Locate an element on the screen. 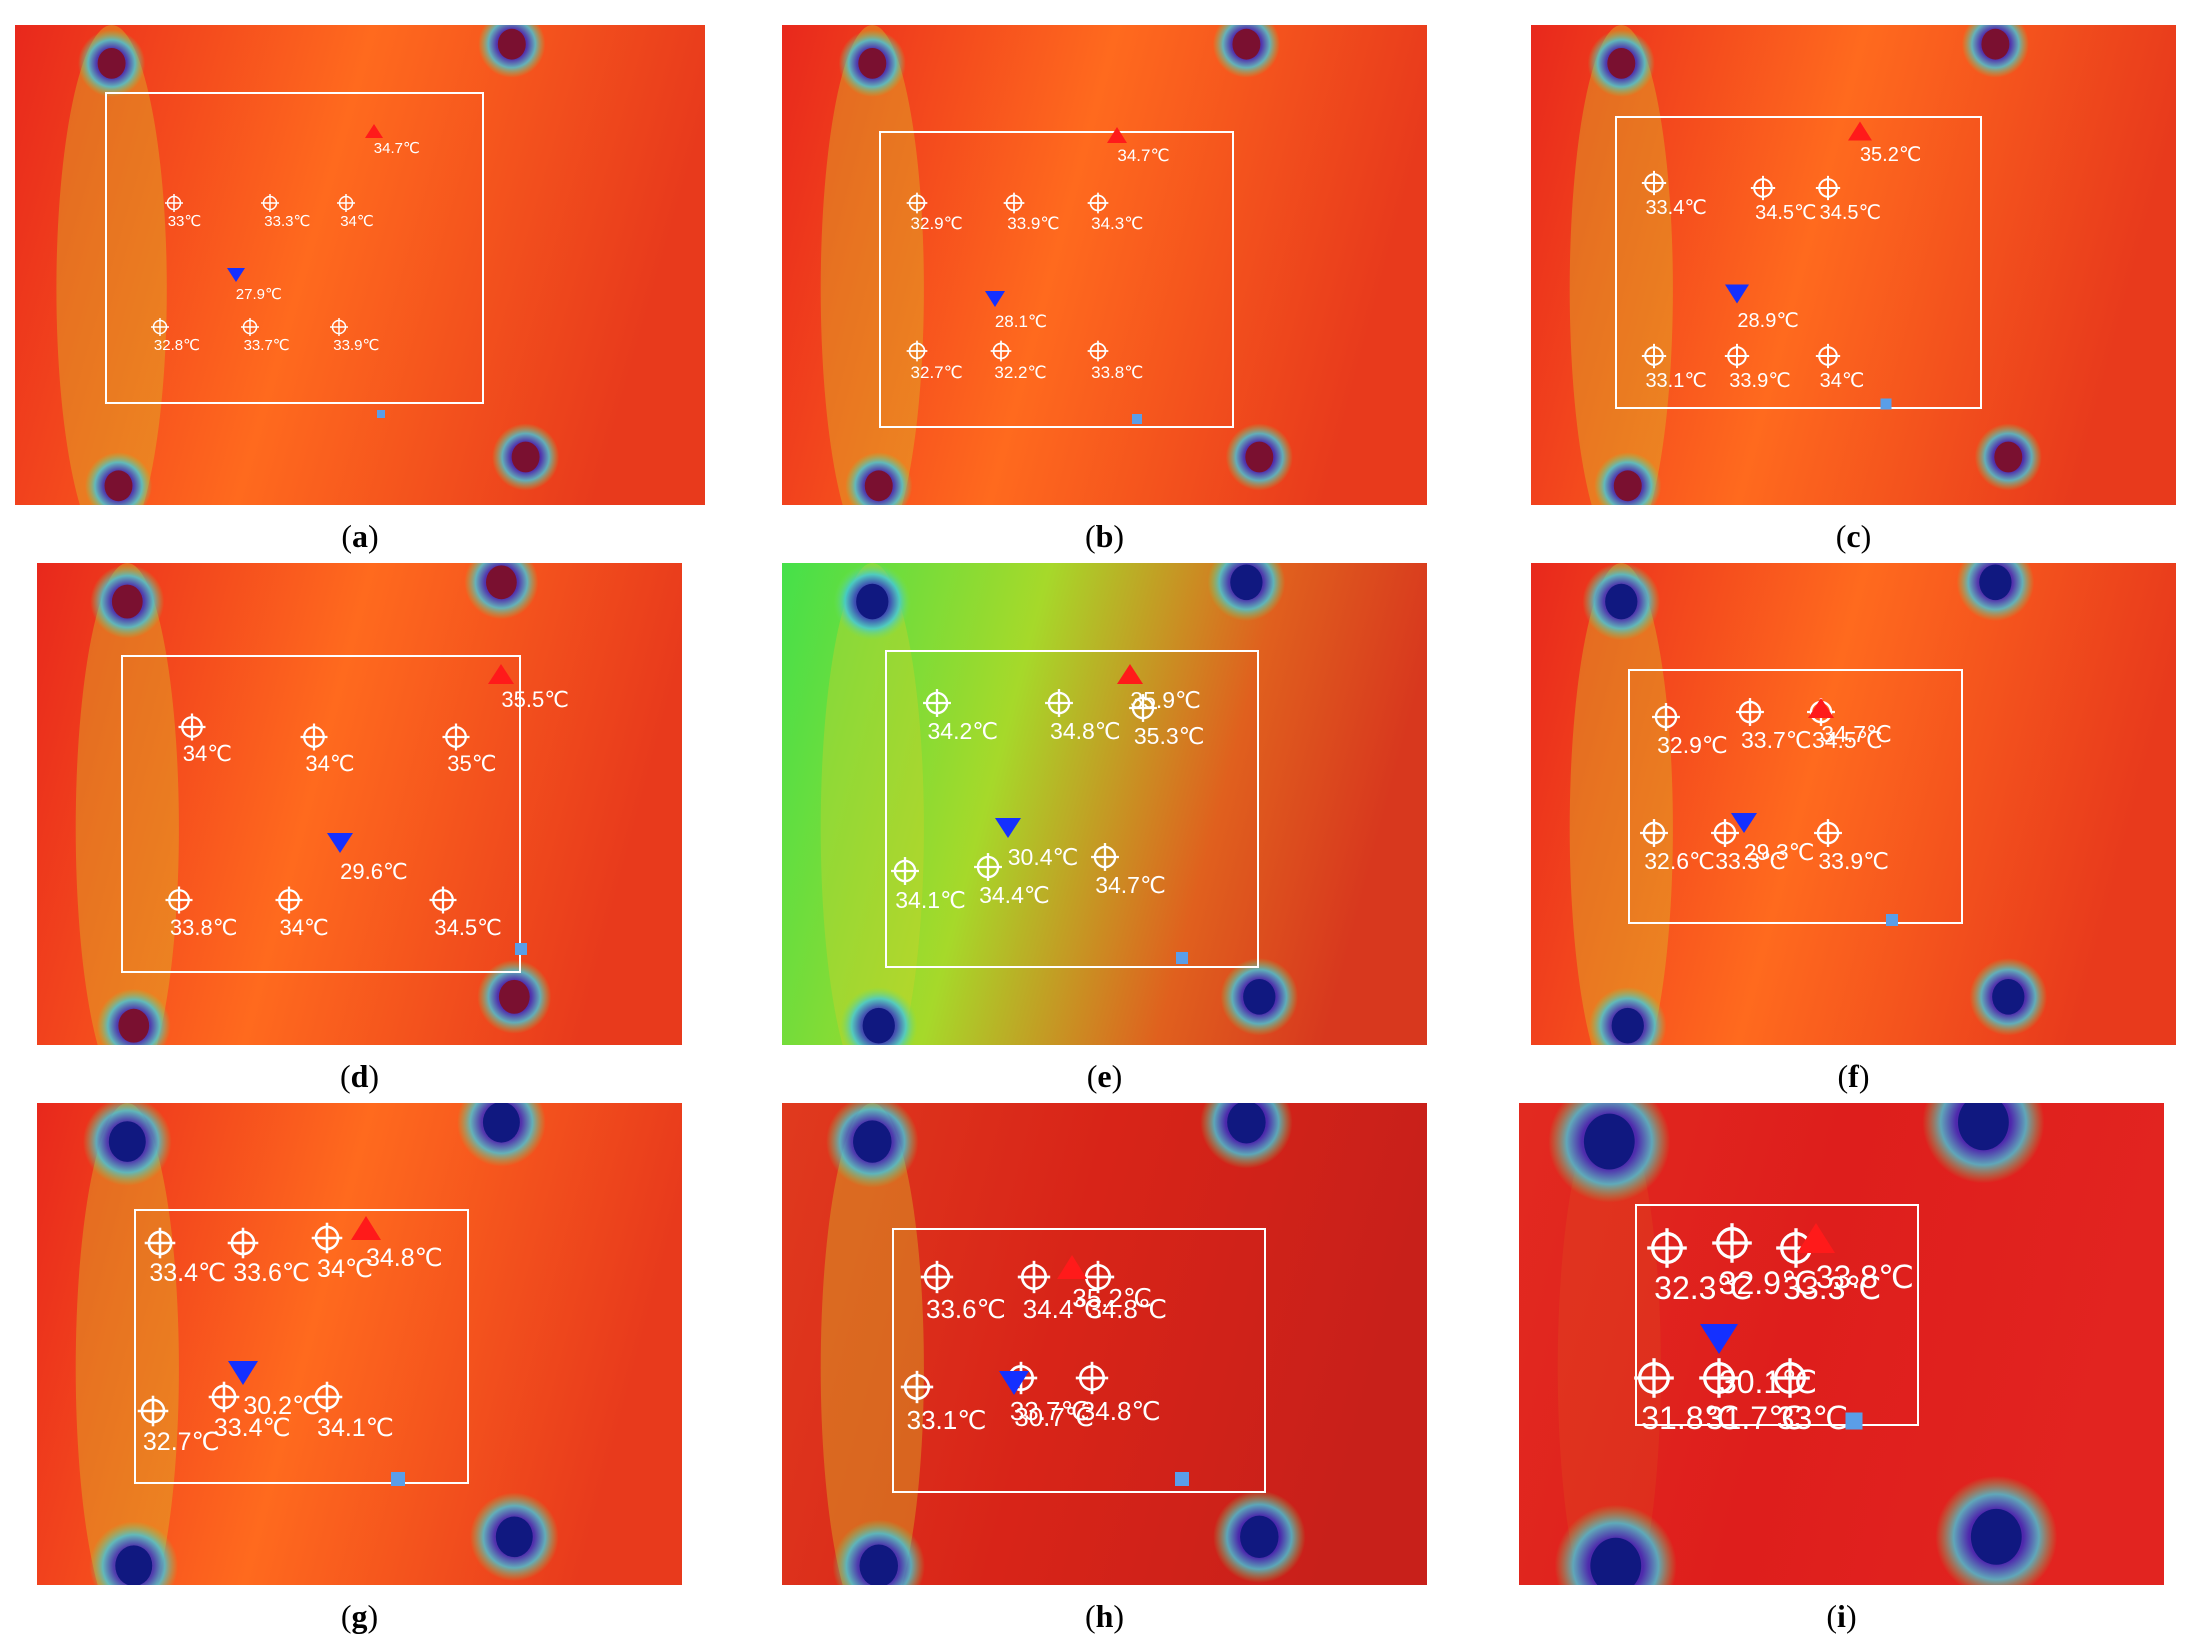 The height and width of the screenshot is (1643, 2193). top-point-temperature-label: 34℃ is located at coordinates (207, 754).